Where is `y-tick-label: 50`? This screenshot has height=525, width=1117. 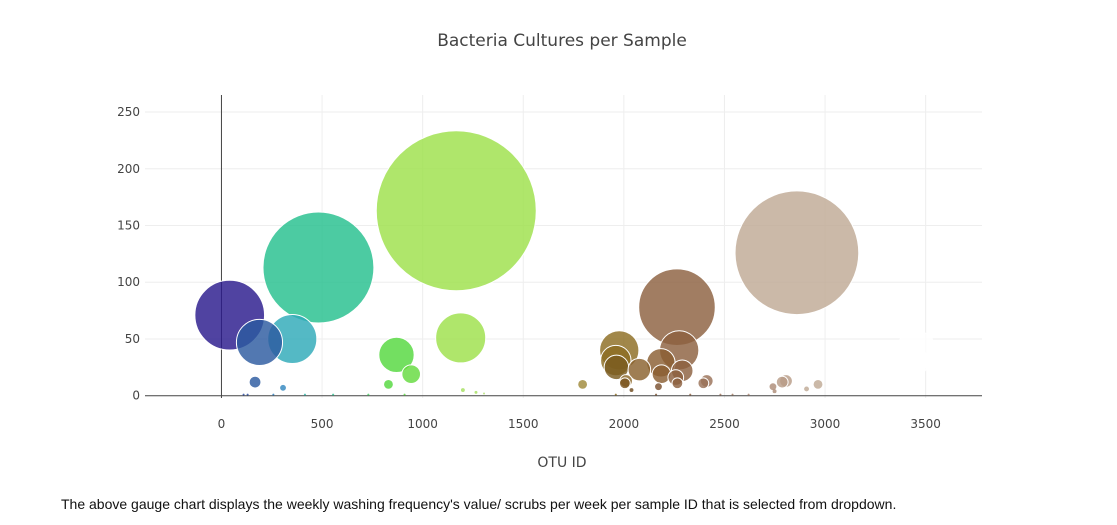 y-tick-label: 50 is located at coordinates (132, 339).